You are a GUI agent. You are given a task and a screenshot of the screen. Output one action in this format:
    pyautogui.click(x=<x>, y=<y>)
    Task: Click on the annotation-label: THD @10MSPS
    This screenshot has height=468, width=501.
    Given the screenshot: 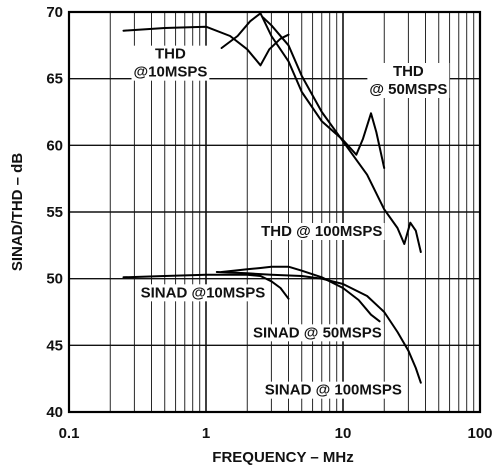 What is the action you would take?
    pyautogui.click(x=170, y=63)
    